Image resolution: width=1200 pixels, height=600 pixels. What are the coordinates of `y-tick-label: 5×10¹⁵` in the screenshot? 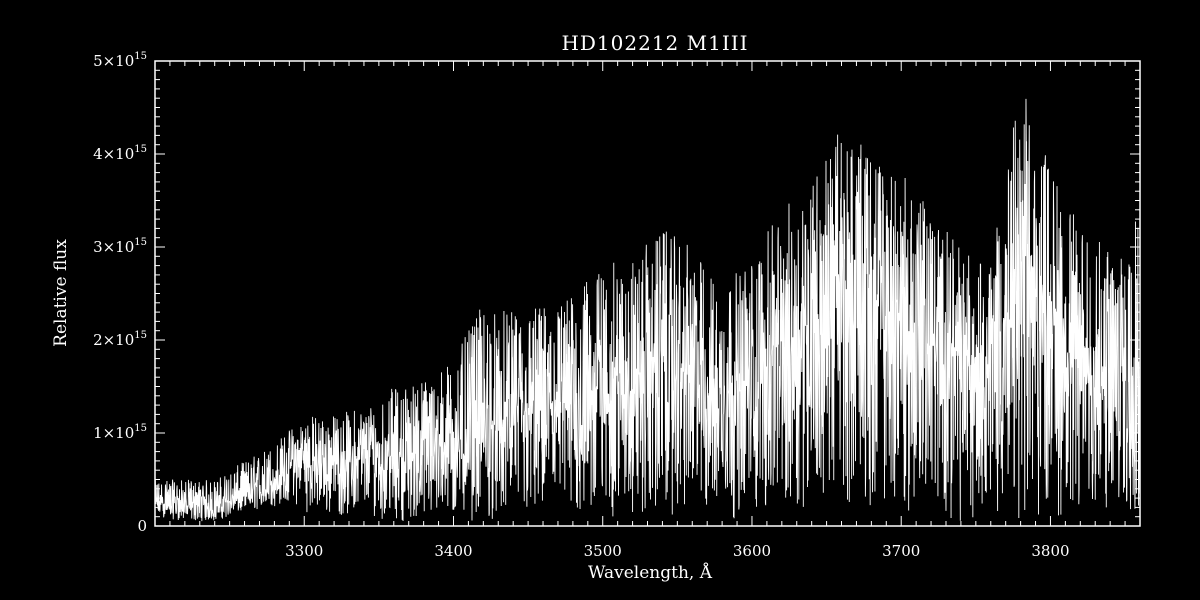 It's located at (120, 60).